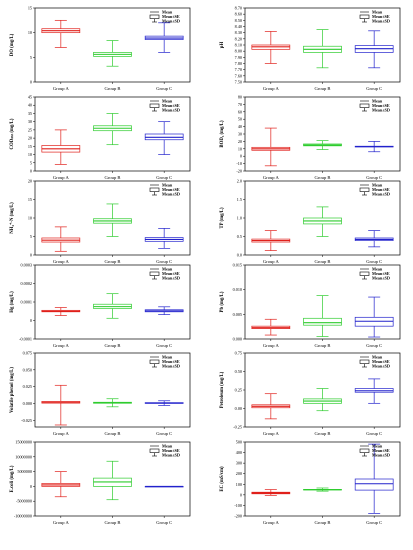  I want to click on y-tick-label: 5000000, so click(24, 471).